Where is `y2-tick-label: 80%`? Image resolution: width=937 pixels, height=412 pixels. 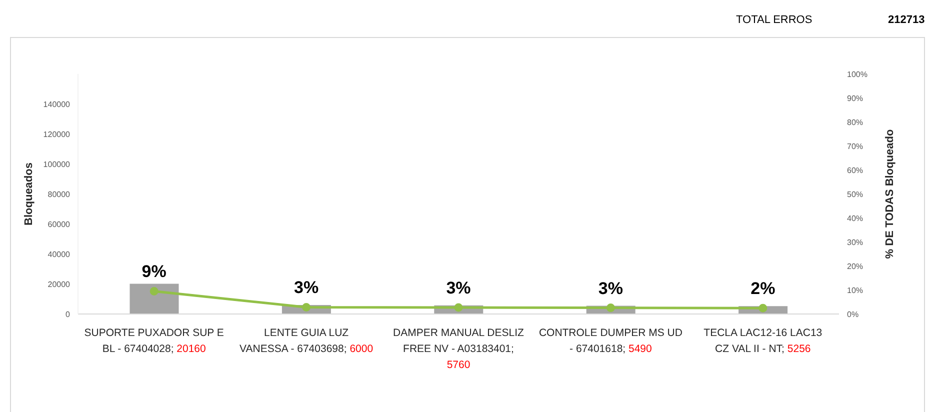
y2-tick-label: 80% is located at coordinates (855, 122).